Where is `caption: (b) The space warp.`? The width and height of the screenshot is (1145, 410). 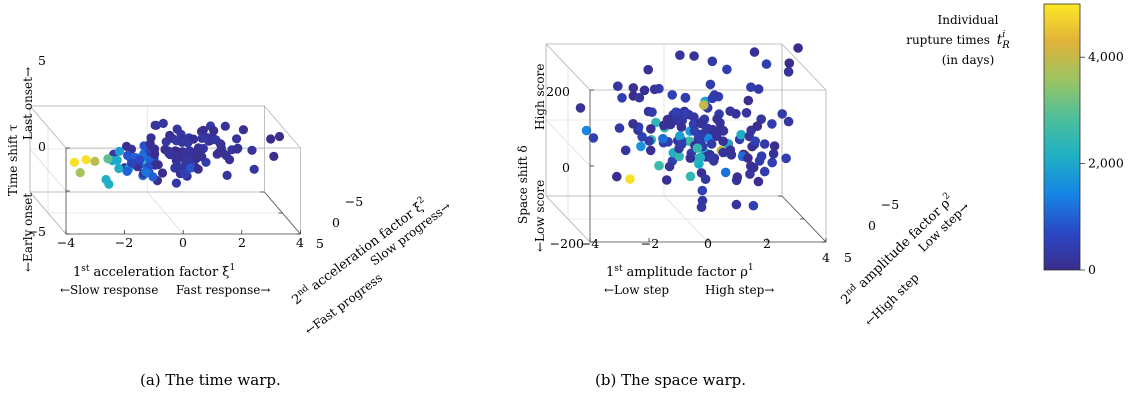 caption: (b) The space warp. is located at coordinates (670, 380).